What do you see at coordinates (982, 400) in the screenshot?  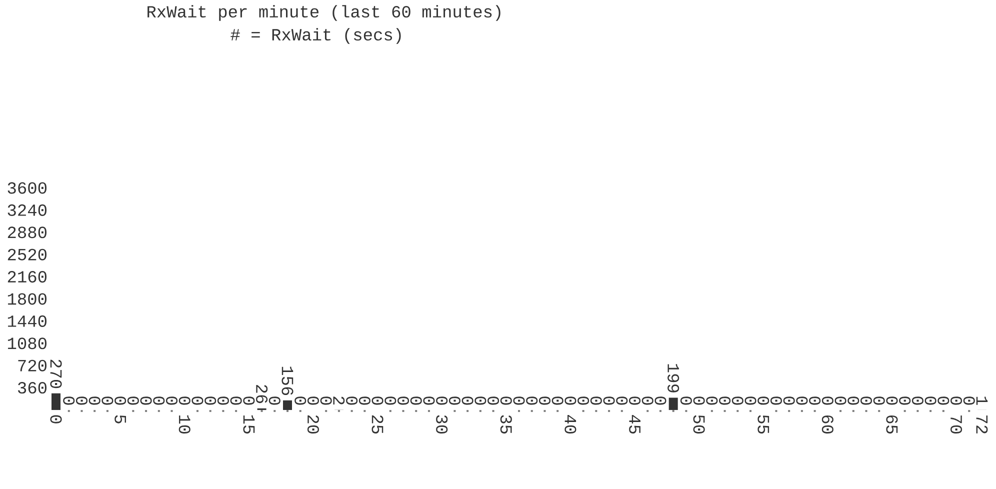 I see `data-label: 1` at bounding box center [982, 400].